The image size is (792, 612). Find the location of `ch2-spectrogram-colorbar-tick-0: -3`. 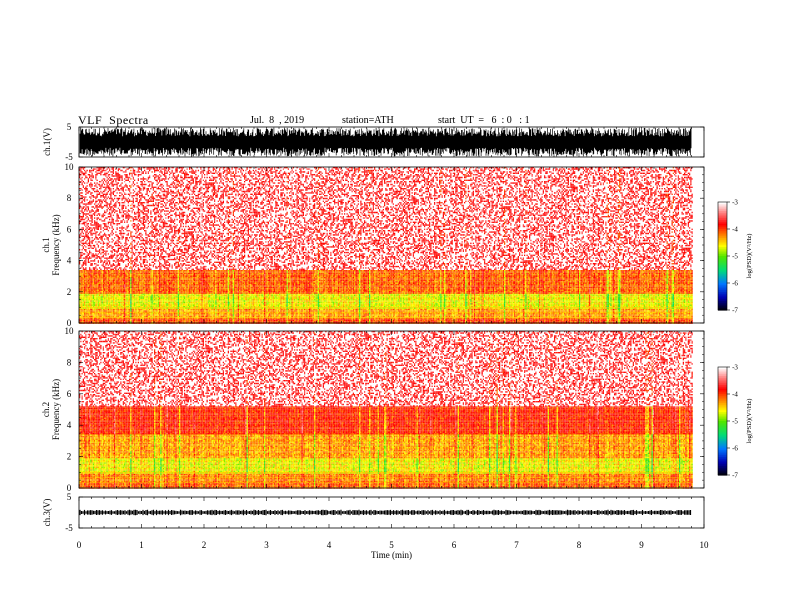

ch2-spectrogram-colorbar-tick-0: -3 is located at coordinates (735, 368).